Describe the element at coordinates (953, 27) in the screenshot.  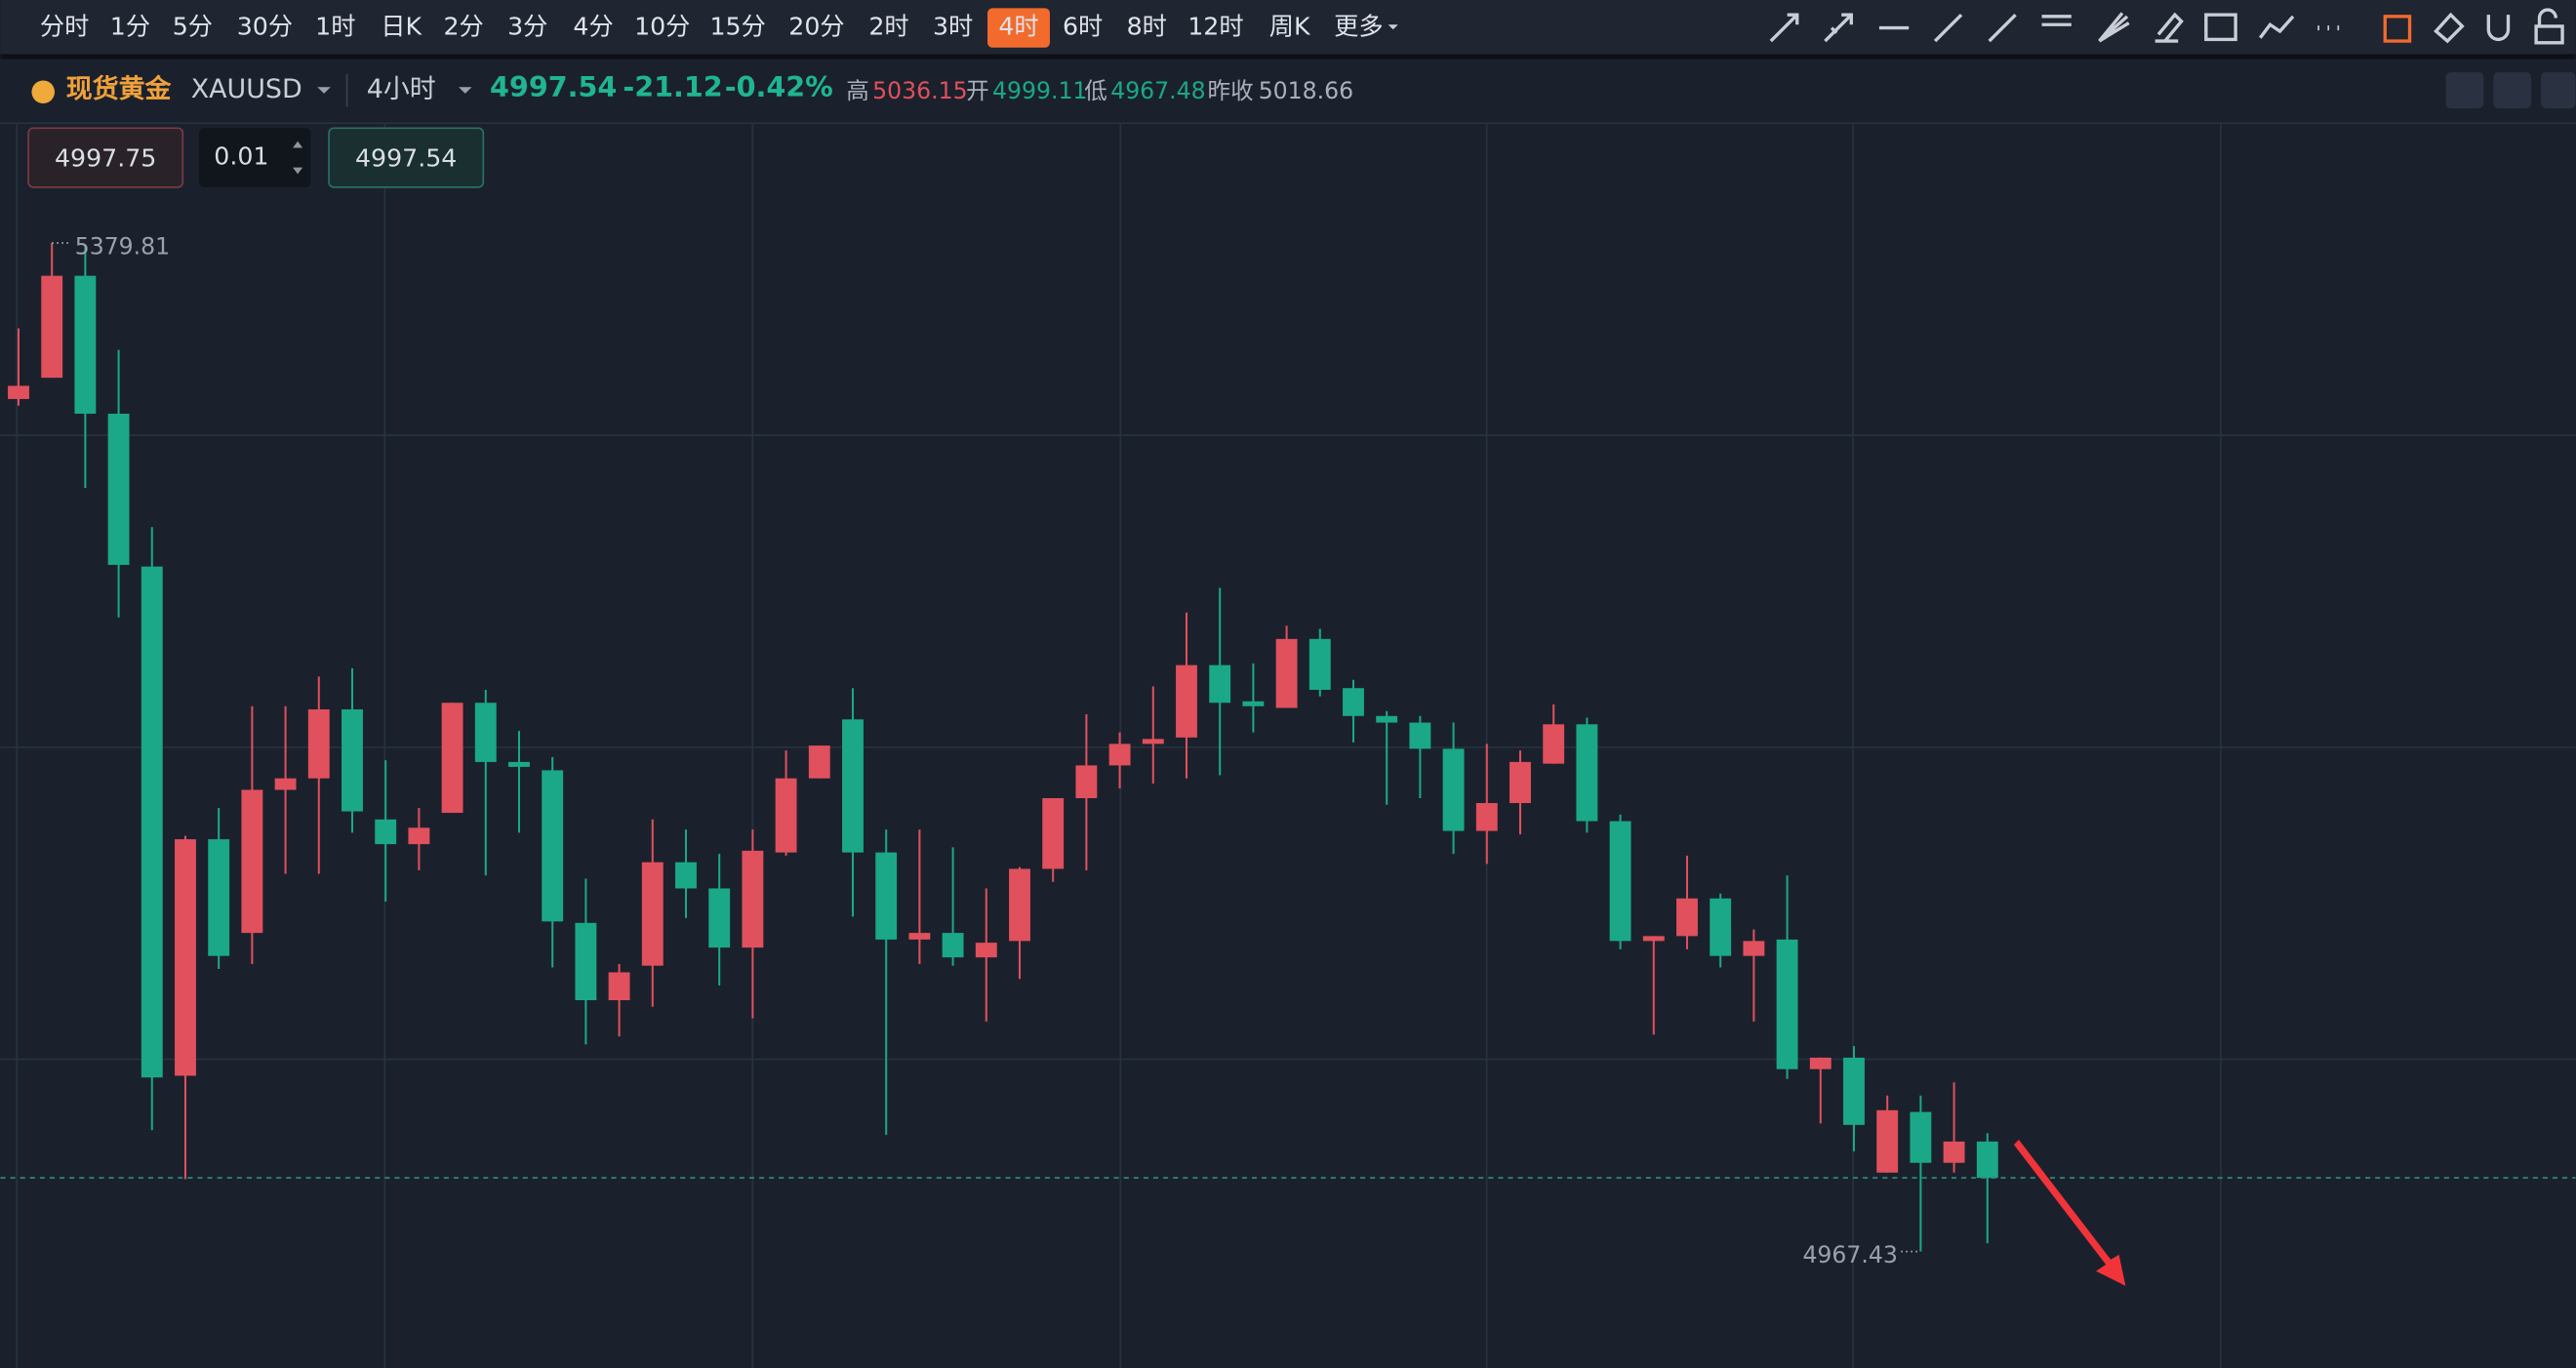
I see `interval-button: 3时` at that location.